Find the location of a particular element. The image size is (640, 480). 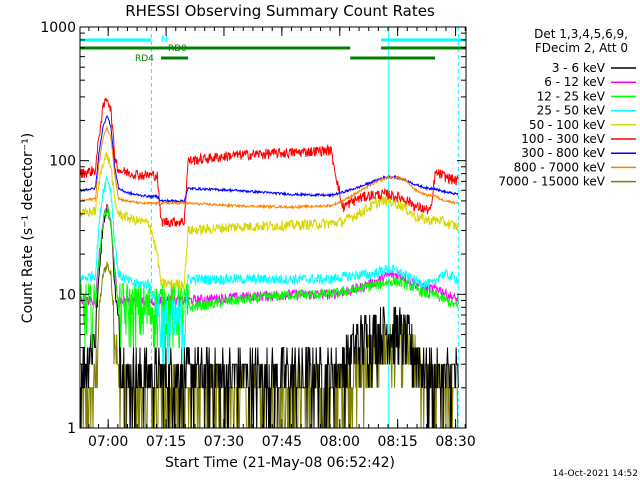

x-tick-label-0830: 08:30 is located at coordinates (455, 442).